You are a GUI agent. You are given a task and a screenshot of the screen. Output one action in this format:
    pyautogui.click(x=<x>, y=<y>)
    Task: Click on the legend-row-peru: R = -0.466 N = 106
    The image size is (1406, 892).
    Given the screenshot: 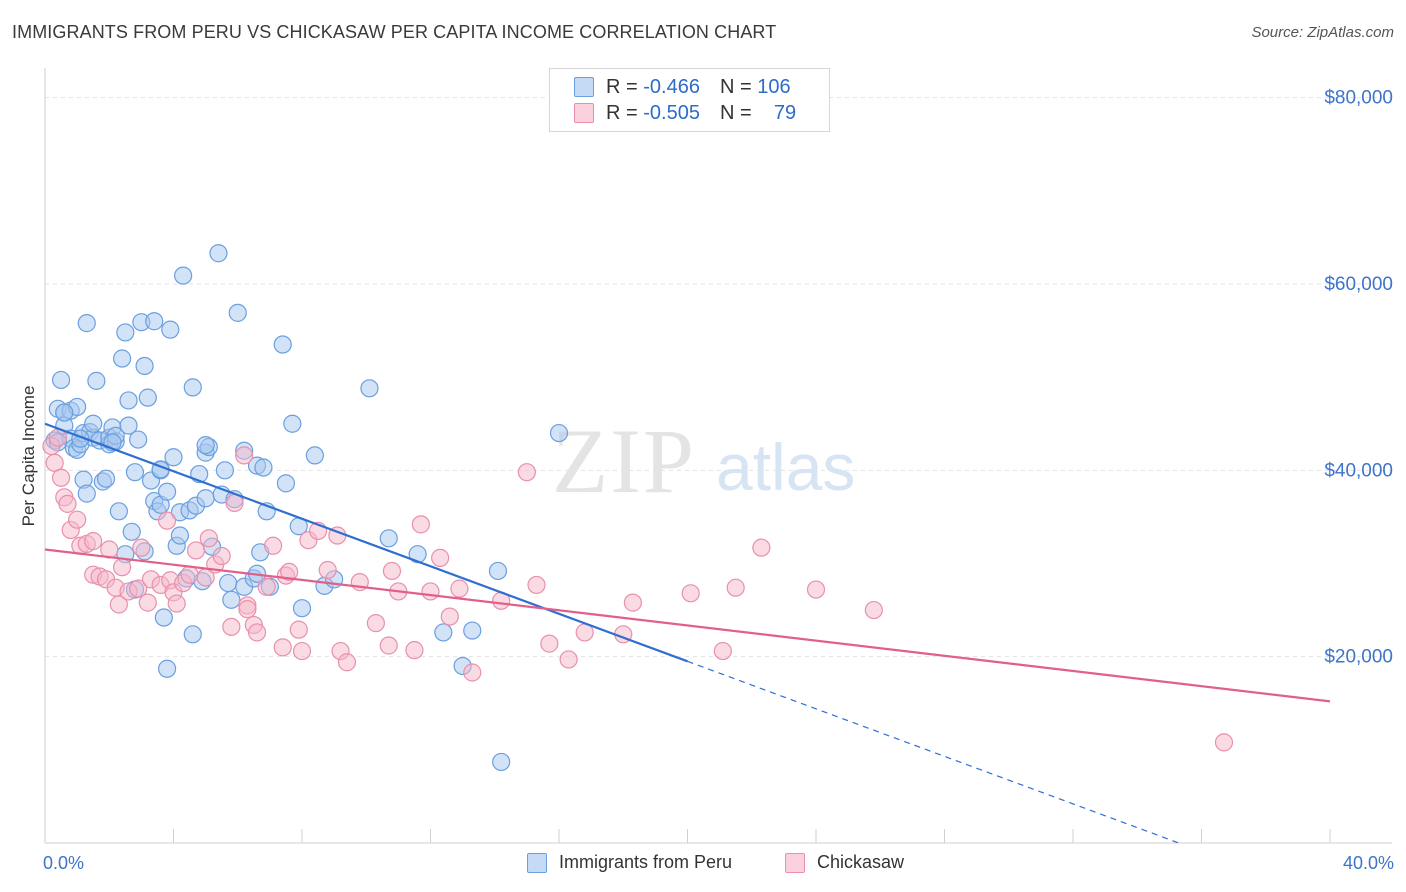 What is the action you would take?
    pyautogui.click(x=682, y=87)
    